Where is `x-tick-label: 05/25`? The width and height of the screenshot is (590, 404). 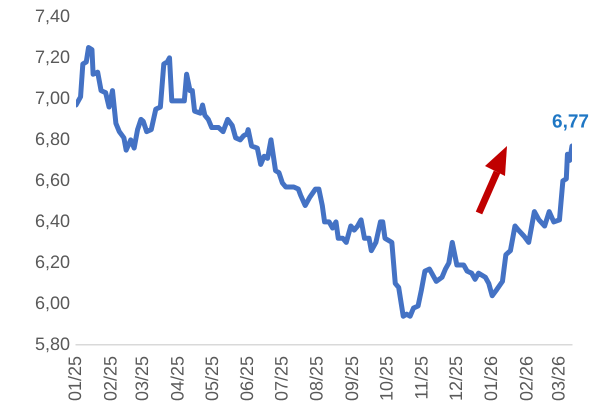 x-tick-label: 05/25 is located at coordinates (212, 379).